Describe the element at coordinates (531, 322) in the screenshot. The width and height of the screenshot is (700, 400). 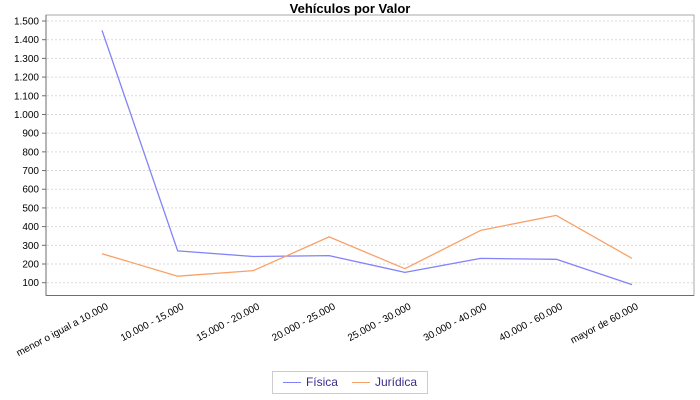
I see `x-category-label: 40.000 - 60.000` at that location.